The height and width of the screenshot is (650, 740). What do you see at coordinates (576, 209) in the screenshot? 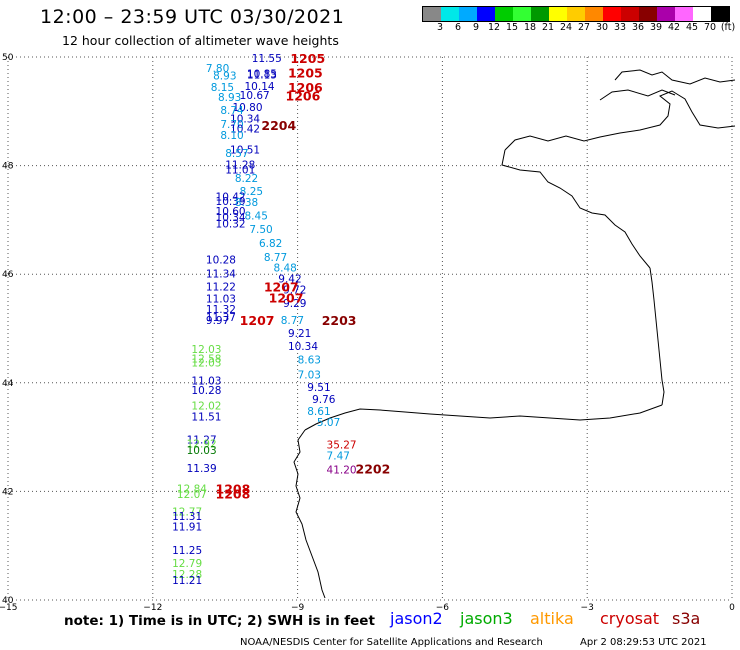
I see `coastline-brittany-south` at bounding box center [576, 209].